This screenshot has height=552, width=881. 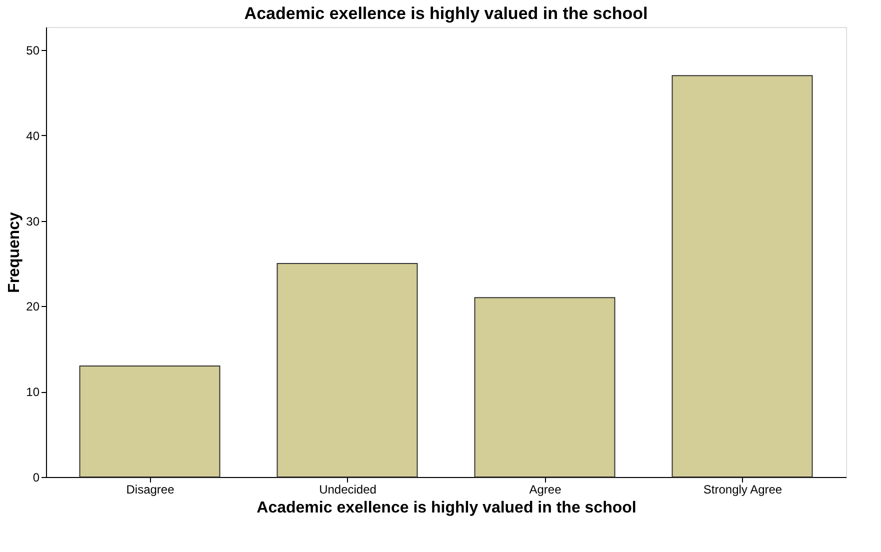 What do you see at coordinates (742, 489) in the screenshot?
I see `x-tick-label: Strongly Agree` at bounding box center [742, 489].